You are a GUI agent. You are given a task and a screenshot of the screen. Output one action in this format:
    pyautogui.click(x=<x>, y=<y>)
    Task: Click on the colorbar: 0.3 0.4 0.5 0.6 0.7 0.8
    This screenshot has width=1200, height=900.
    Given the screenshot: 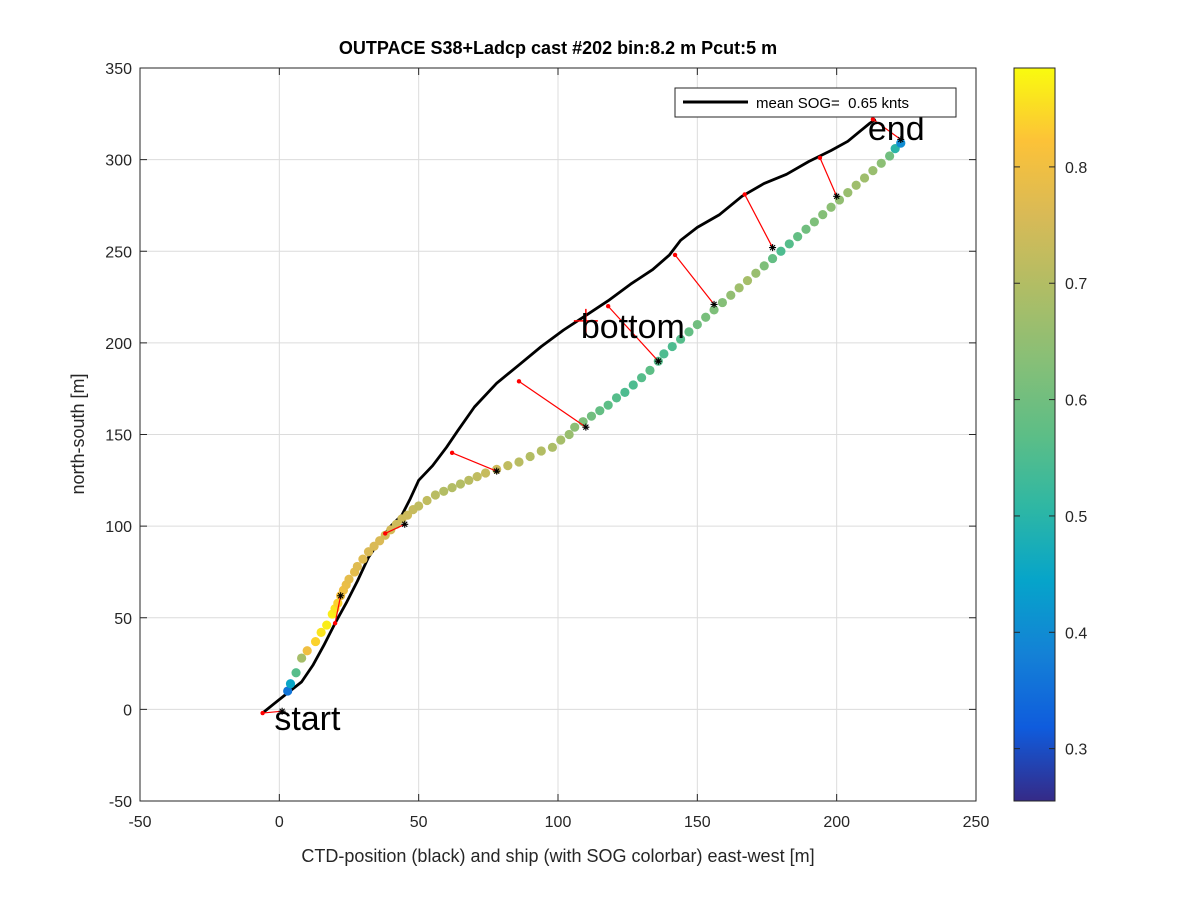 What is the action you would take?
    pyautogui.click(x=1050, y=434)
    